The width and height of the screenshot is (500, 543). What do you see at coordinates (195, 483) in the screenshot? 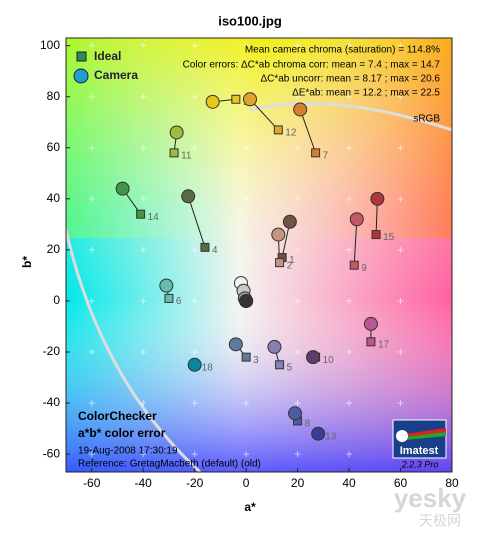
I see `x-tick-label: -20` at bounding box center [195, 483].